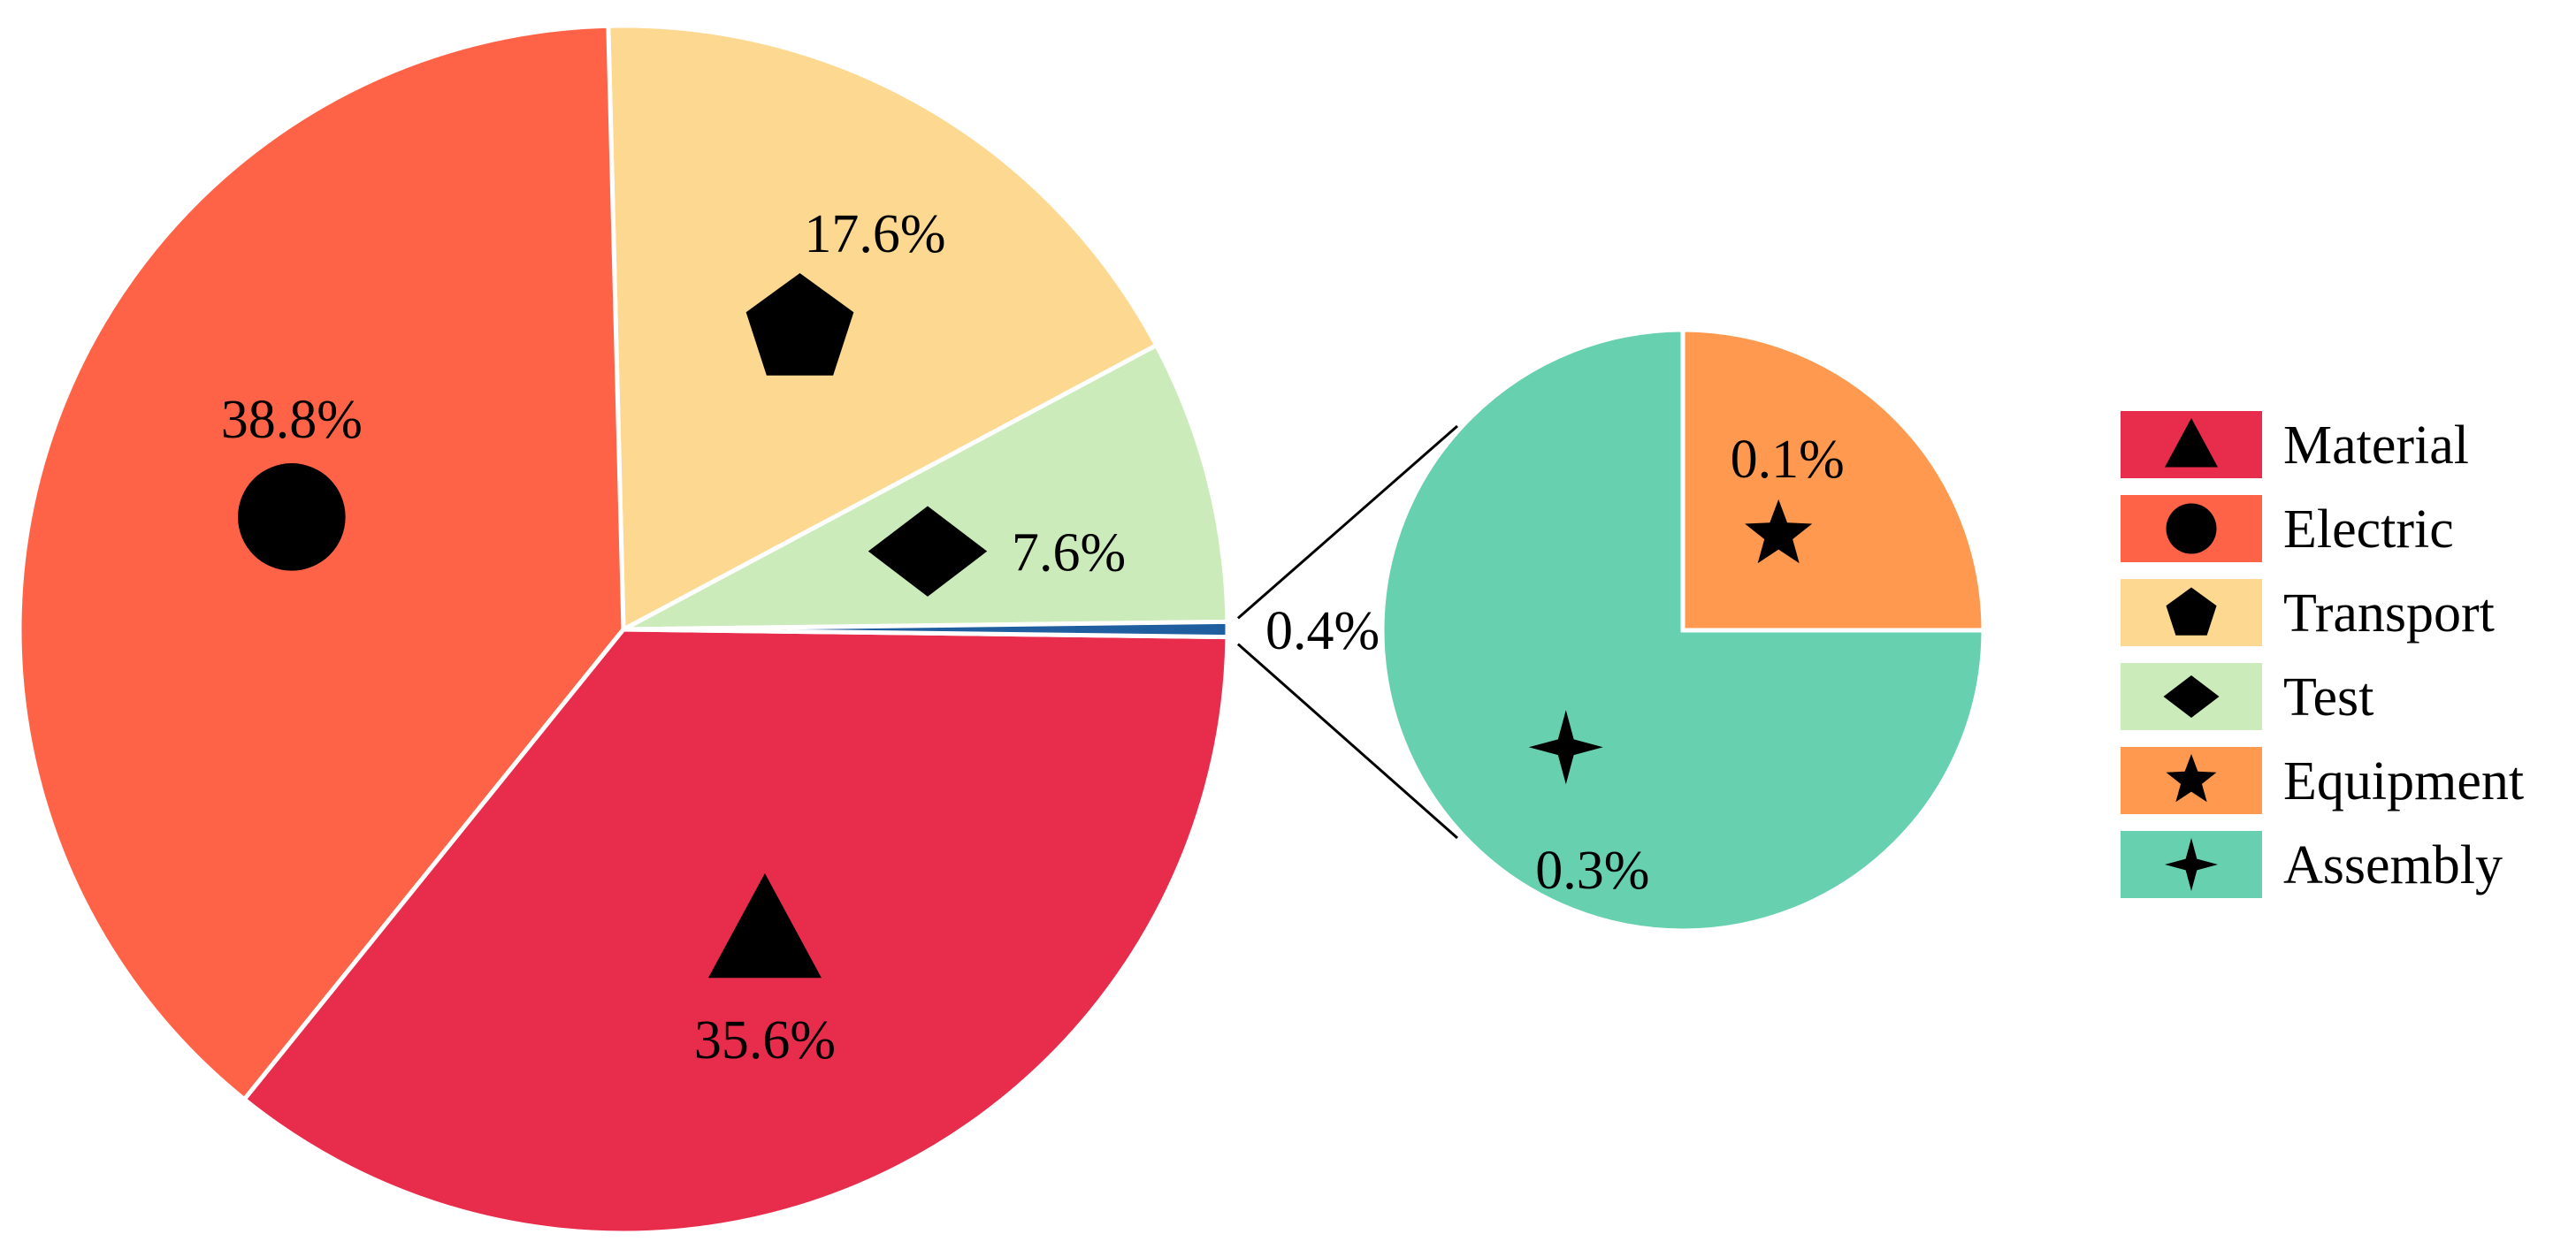 The width and height of the screenshot is (2576, 1257). What do you see at coordinates (2389, 613) in the screenshot?
I see `legend-label: Transport` at bounding box center [2389, 613].